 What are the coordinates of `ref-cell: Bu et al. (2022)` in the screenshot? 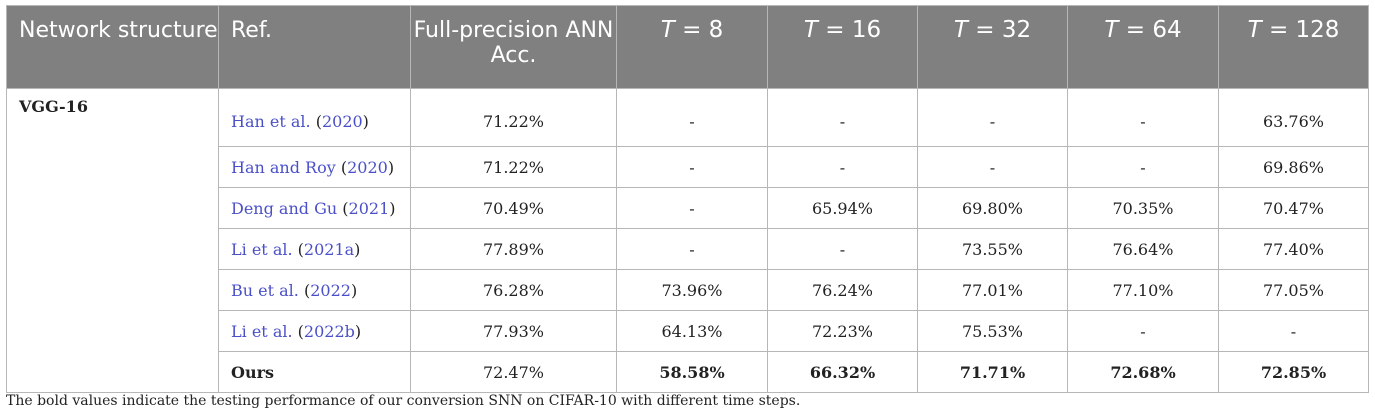 It's located at (314, 290).